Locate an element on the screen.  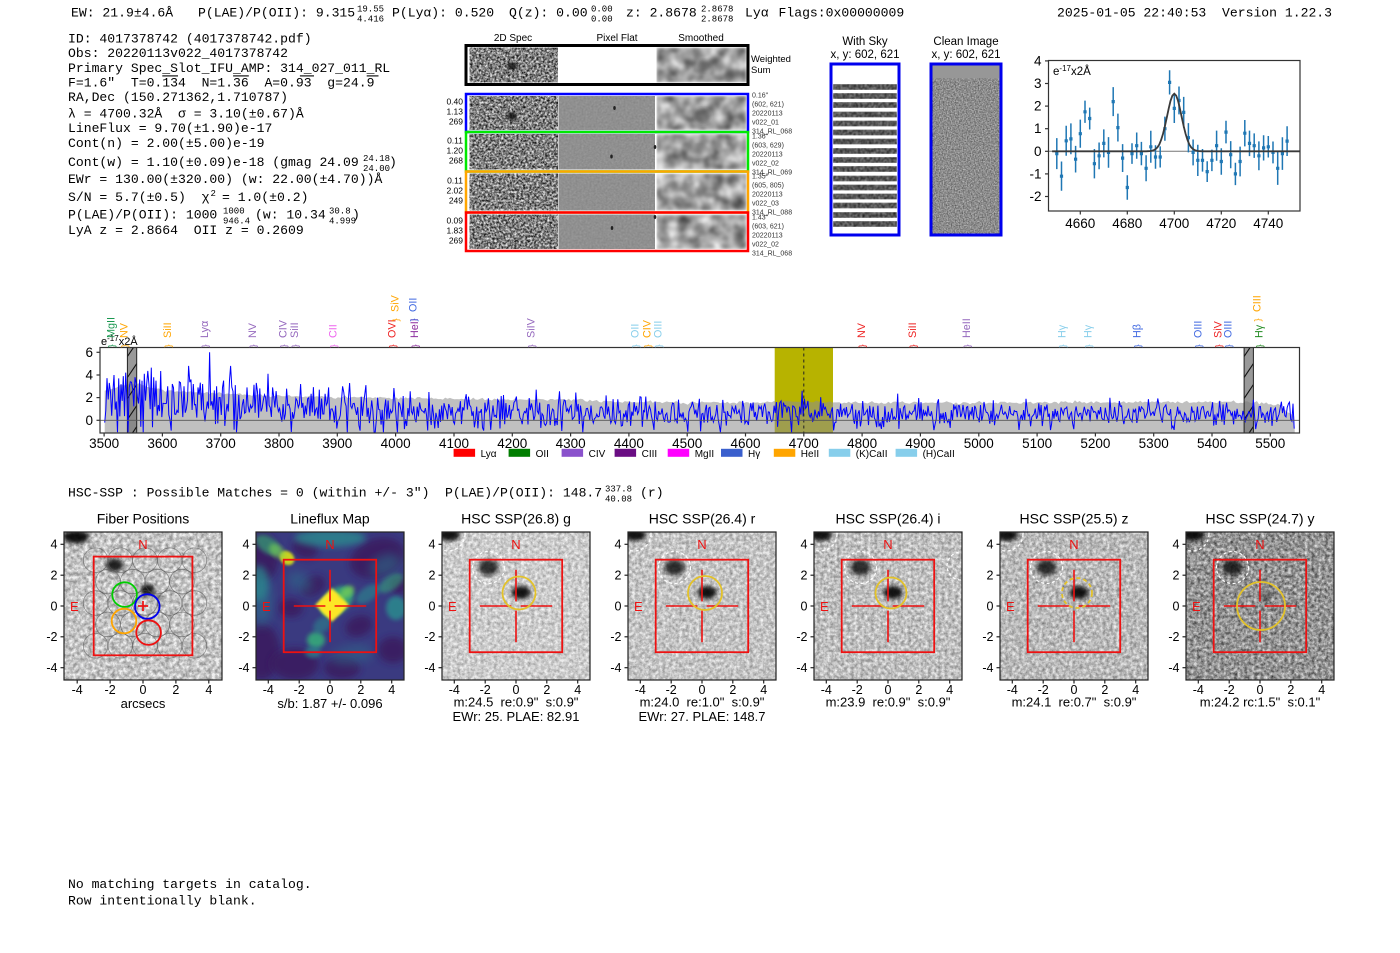
svg-text: 1.20 is located at coordinates (454, 151).